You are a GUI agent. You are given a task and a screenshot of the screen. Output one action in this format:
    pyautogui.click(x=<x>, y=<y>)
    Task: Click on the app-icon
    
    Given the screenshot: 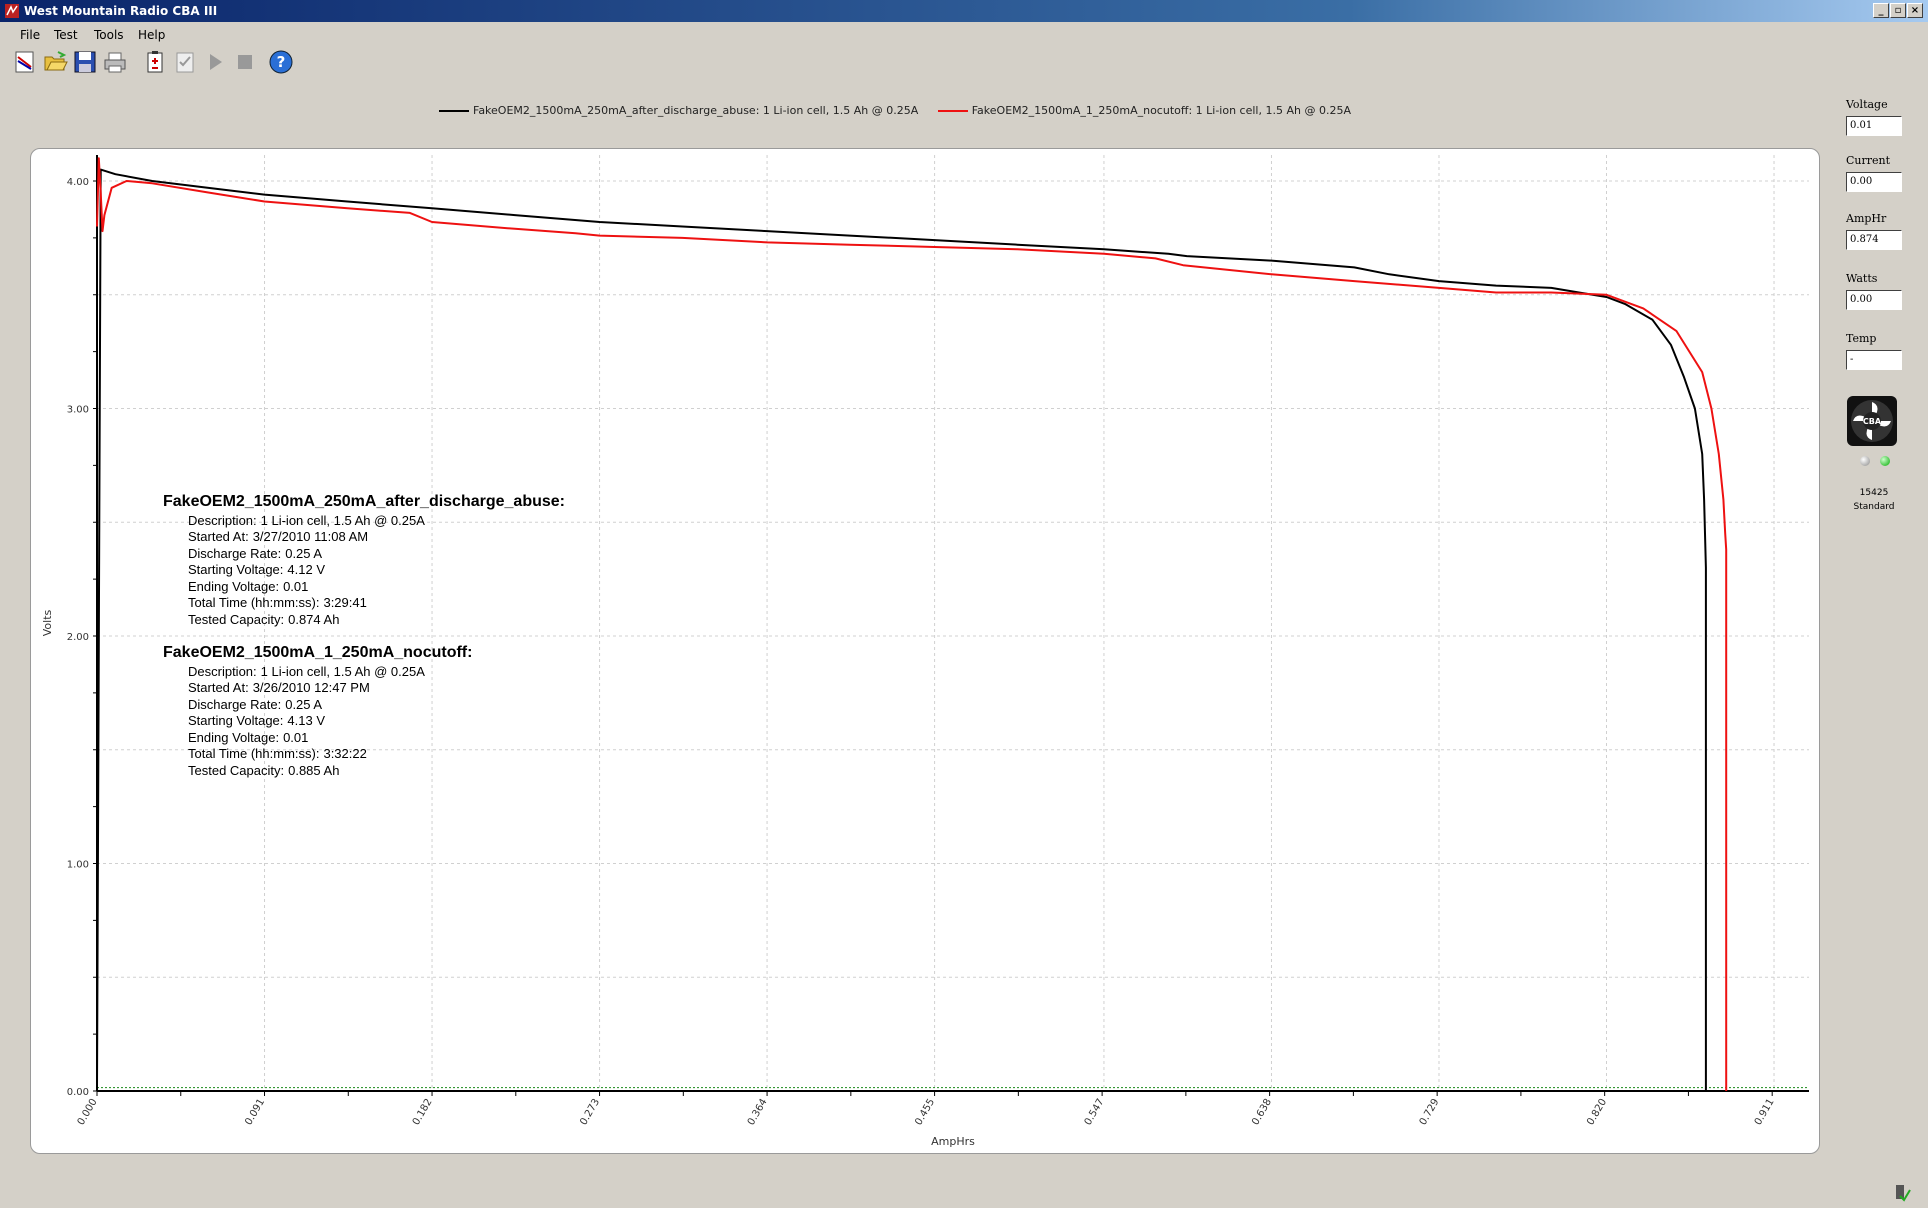 What is the action you would take?
    pyautogui.click(x=12, y=11)
    